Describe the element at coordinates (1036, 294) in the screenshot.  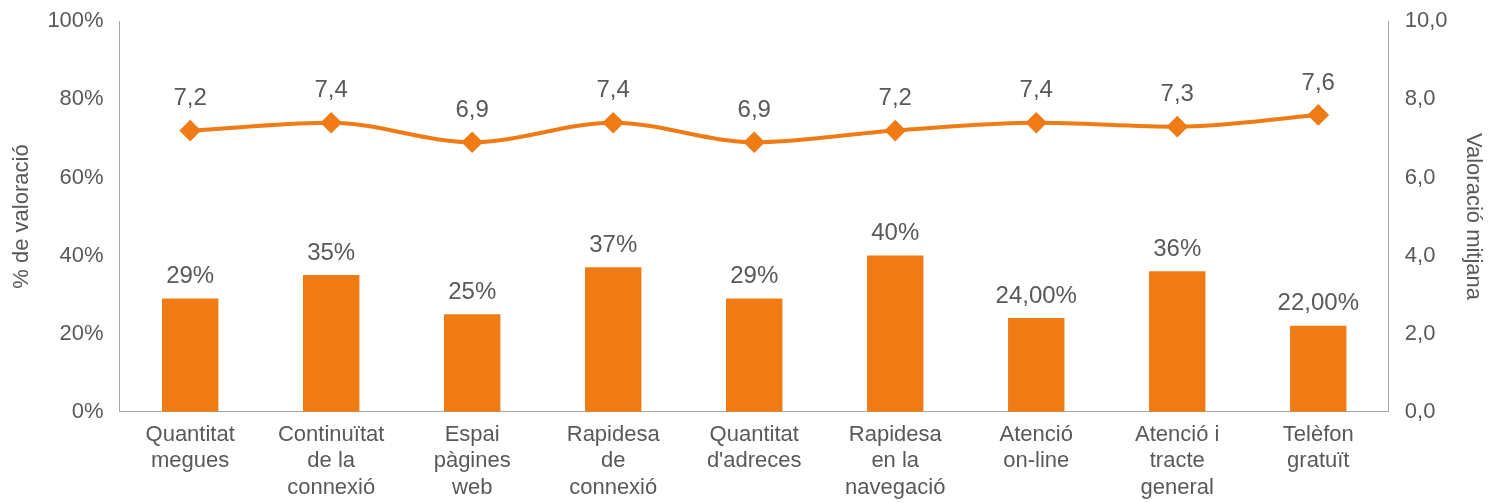
I see `data-label: 24,00%` at that location.